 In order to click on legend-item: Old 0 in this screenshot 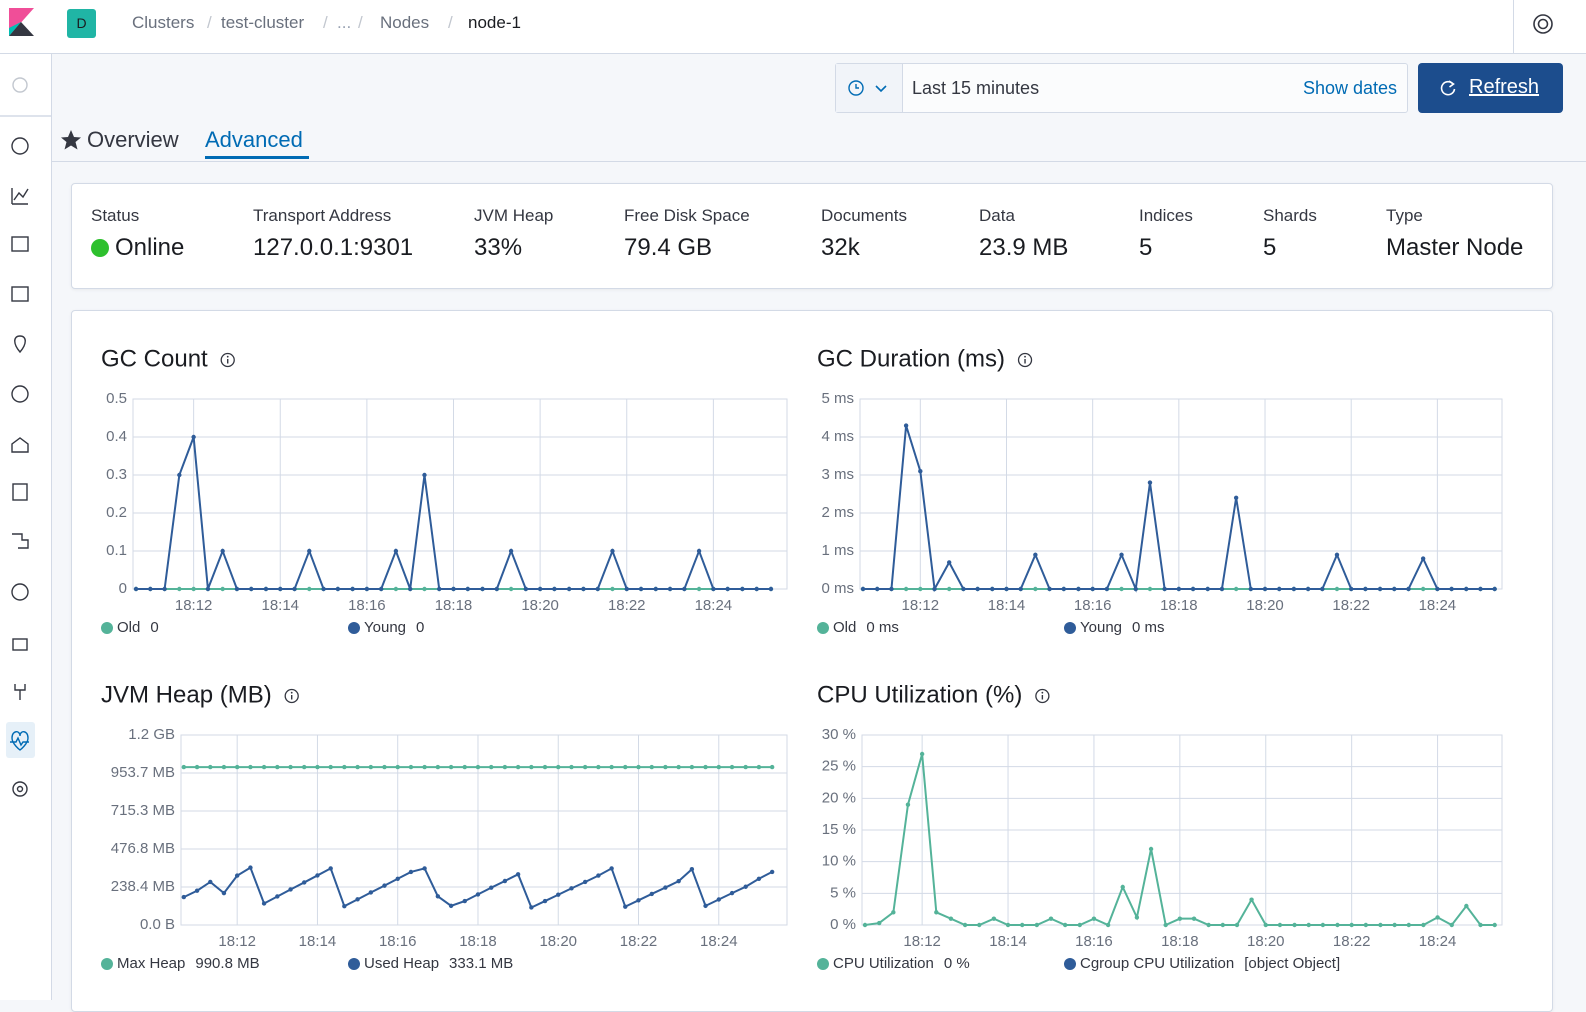, I will do `click(130, 627)`.